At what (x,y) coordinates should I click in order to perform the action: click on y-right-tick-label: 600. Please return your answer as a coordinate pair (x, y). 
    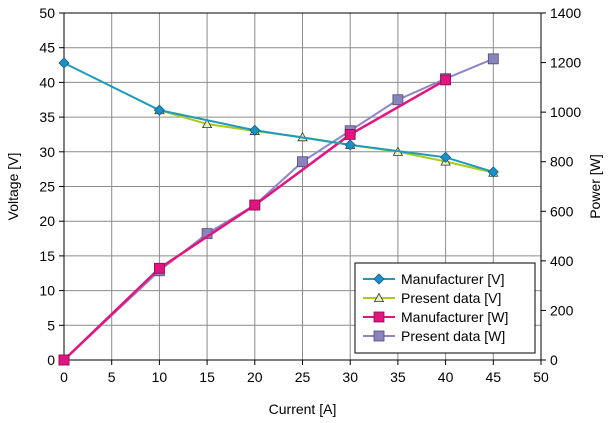
    Looking at the image, I should click on (562, 211).